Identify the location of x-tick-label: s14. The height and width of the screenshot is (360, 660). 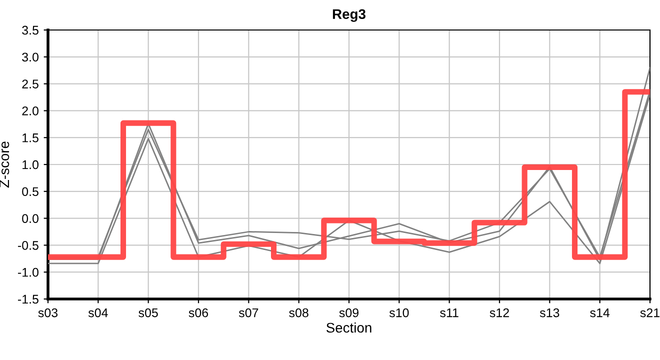
(600, 313).